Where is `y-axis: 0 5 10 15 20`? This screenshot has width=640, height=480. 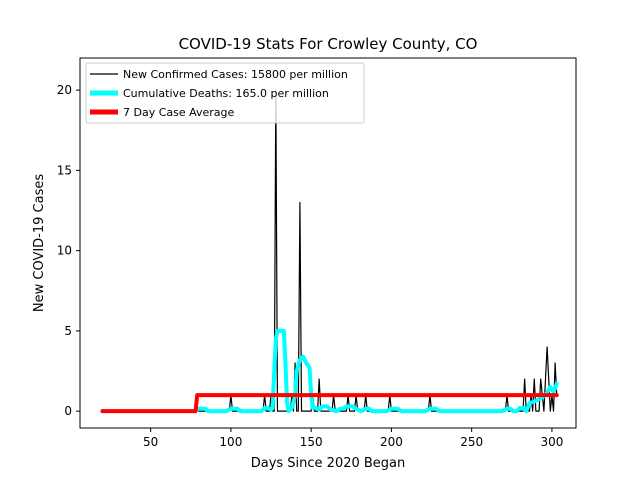 y-axis: 0 5 10 15 20 is located at coordinates (68, 250).